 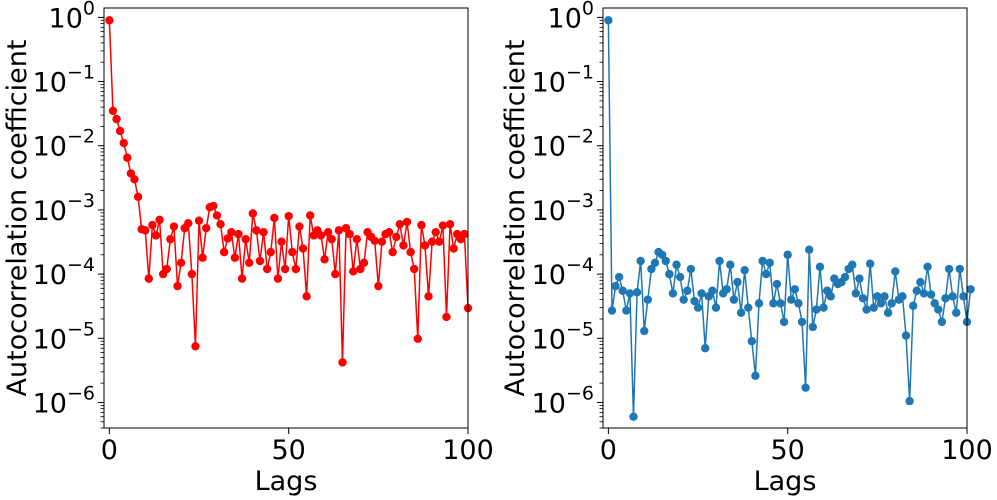 I want to click on y-tick-label: 10⁻², so click(x=64, y=144).